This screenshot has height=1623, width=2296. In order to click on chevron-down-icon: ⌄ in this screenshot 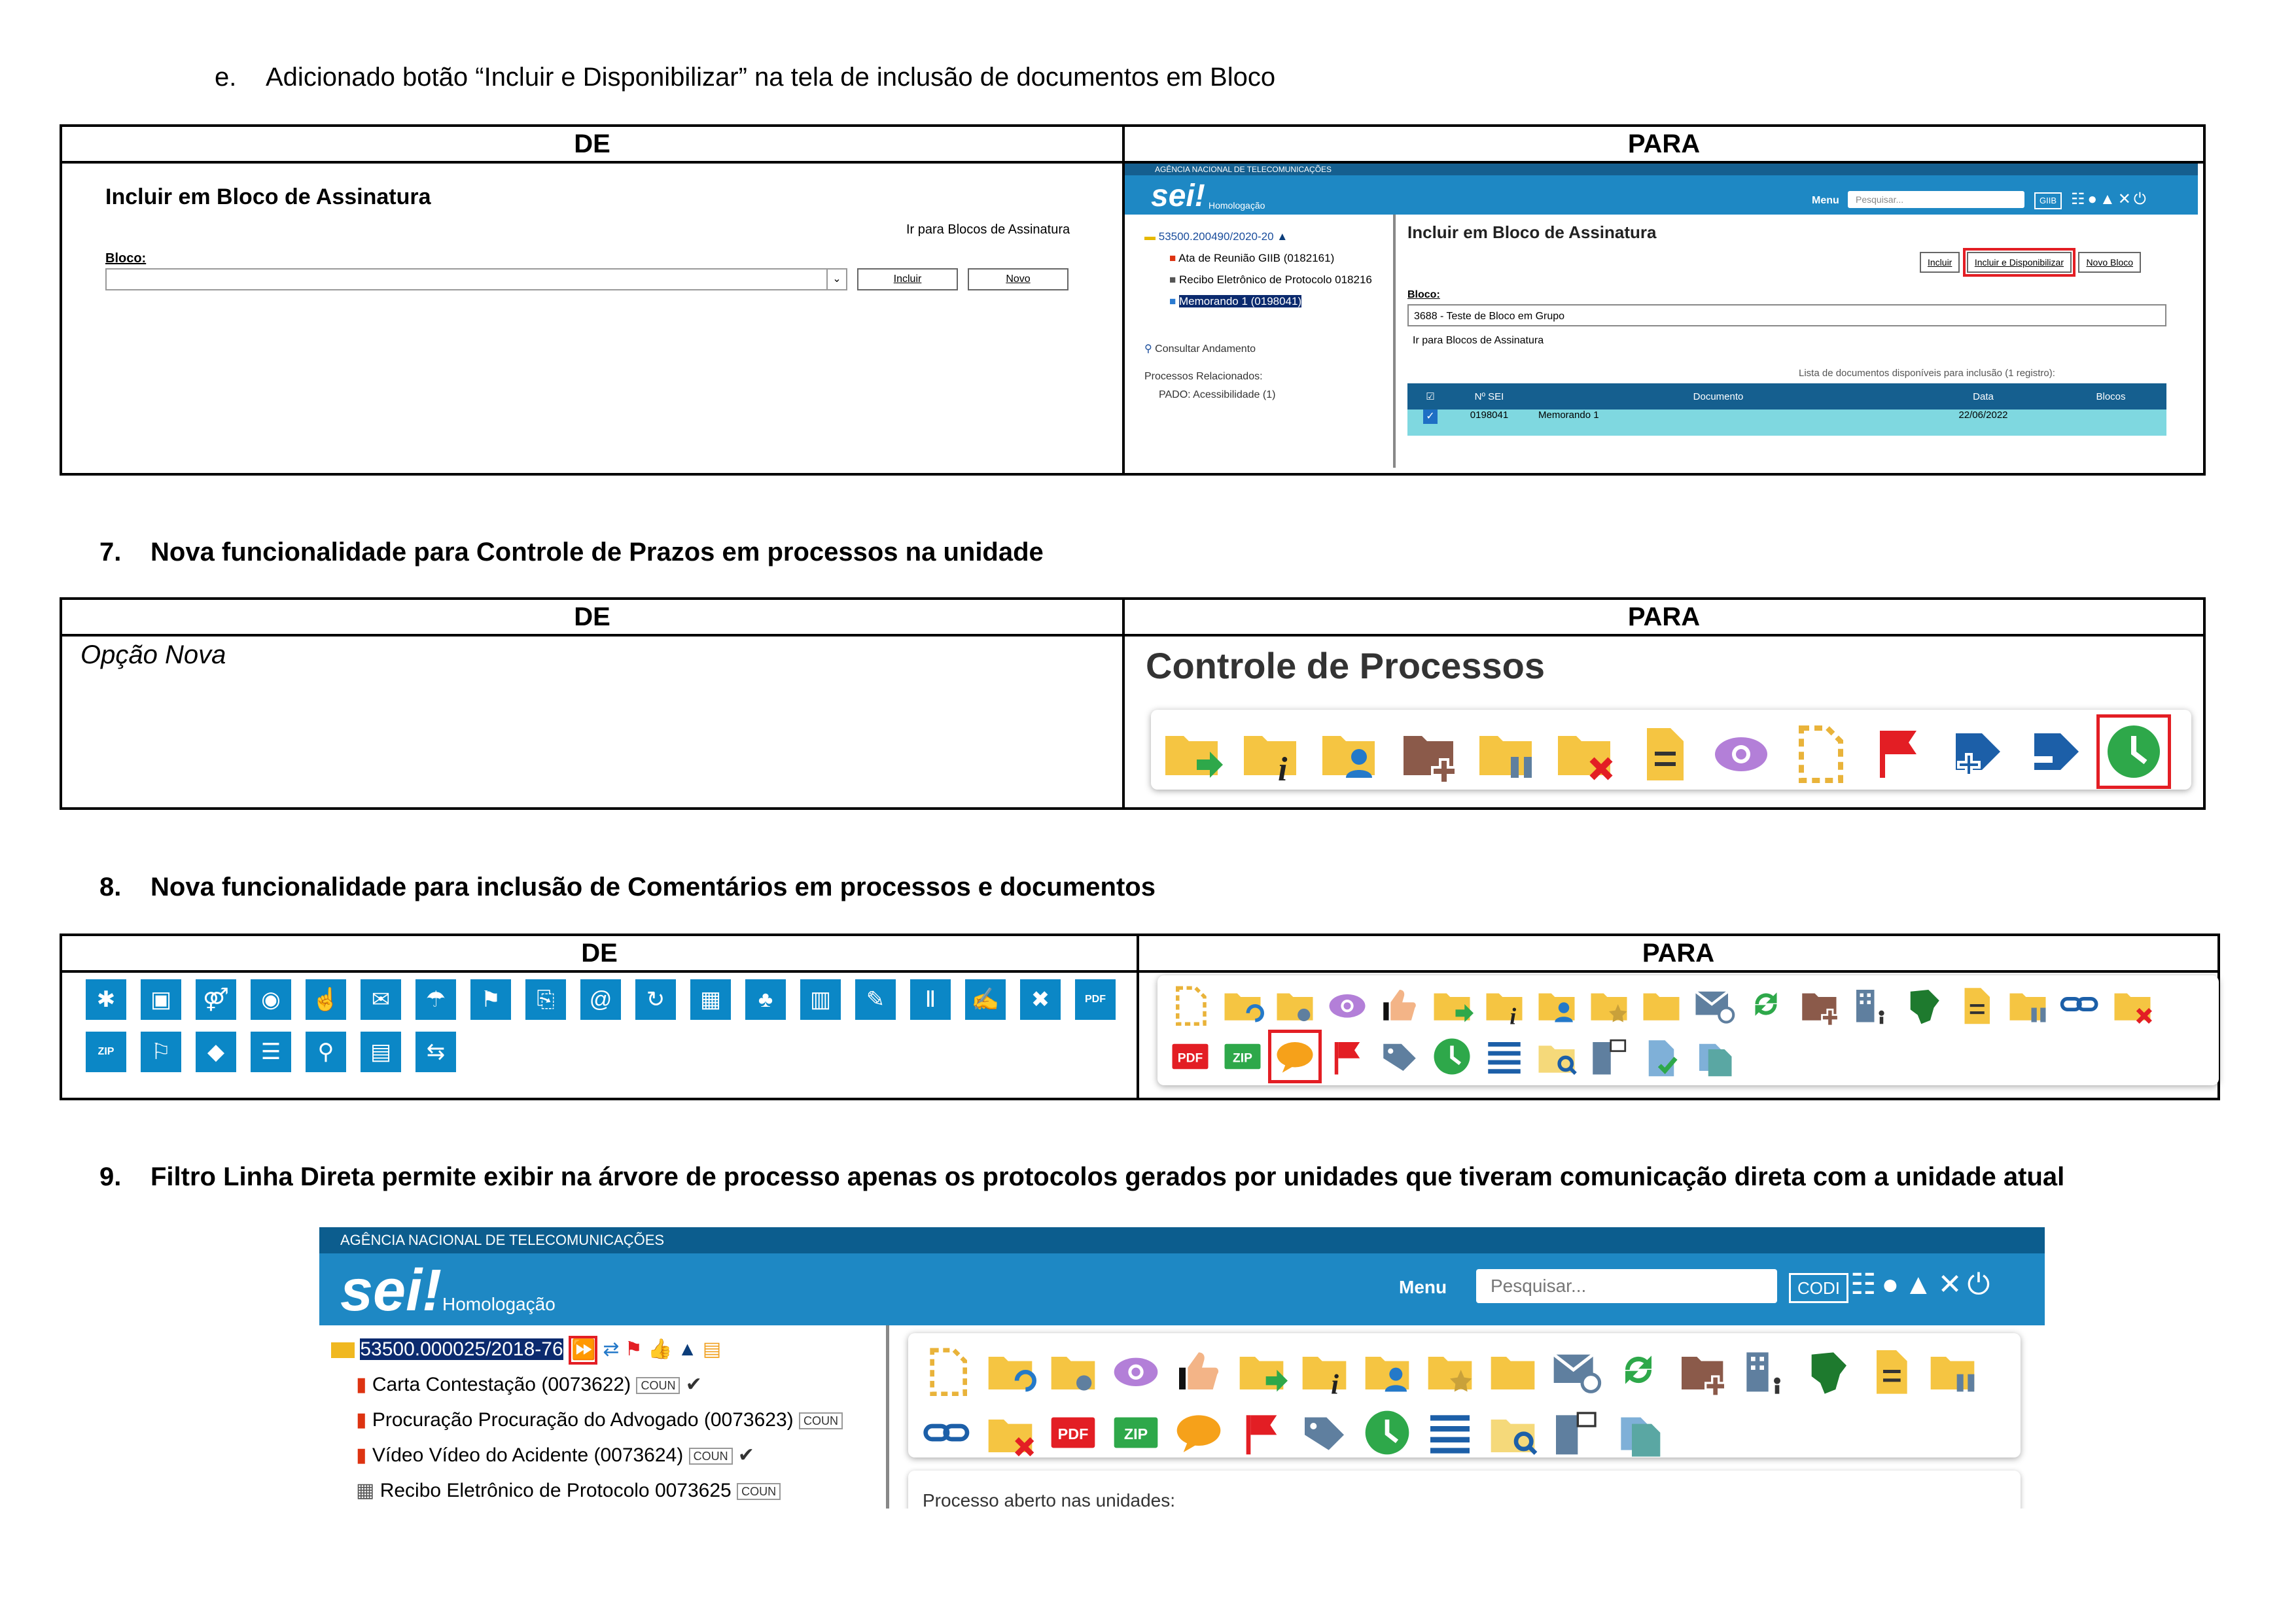, I will do `click(836, 279)`.